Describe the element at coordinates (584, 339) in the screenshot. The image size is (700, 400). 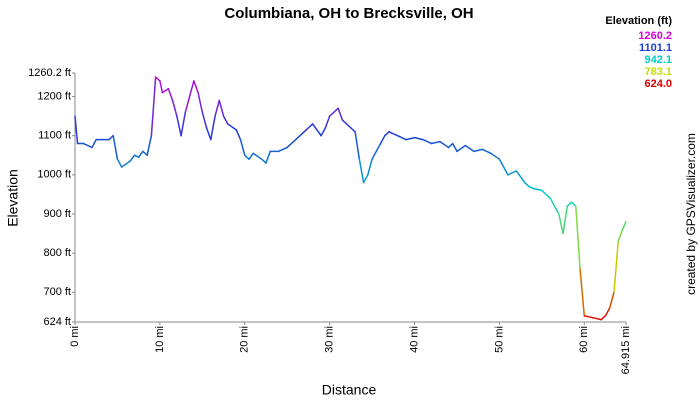
I see `x-tick-label: 60 mi` at that location.